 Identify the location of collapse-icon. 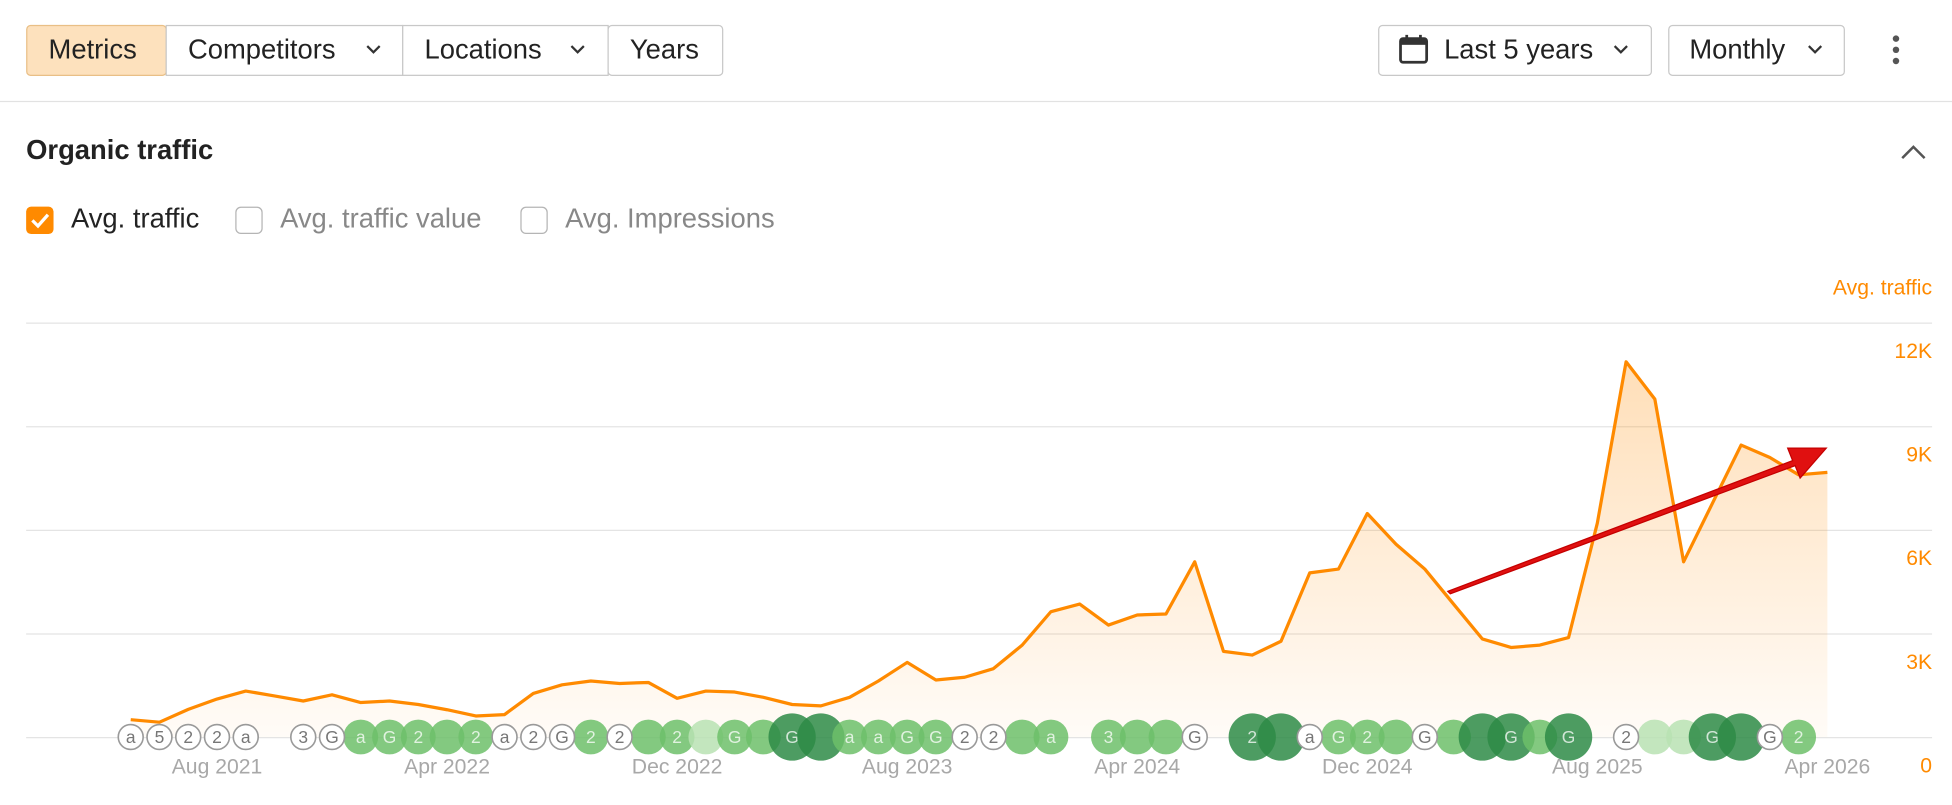
(1913, 152).